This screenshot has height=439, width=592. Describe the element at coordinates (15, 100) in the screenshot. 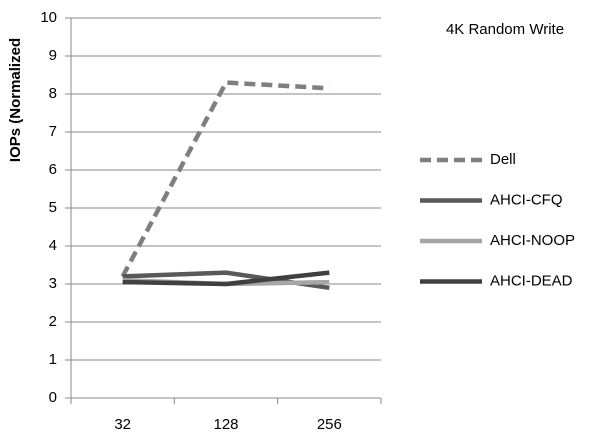

I see `y-axis-label: IOPs (Normalized` at that location.